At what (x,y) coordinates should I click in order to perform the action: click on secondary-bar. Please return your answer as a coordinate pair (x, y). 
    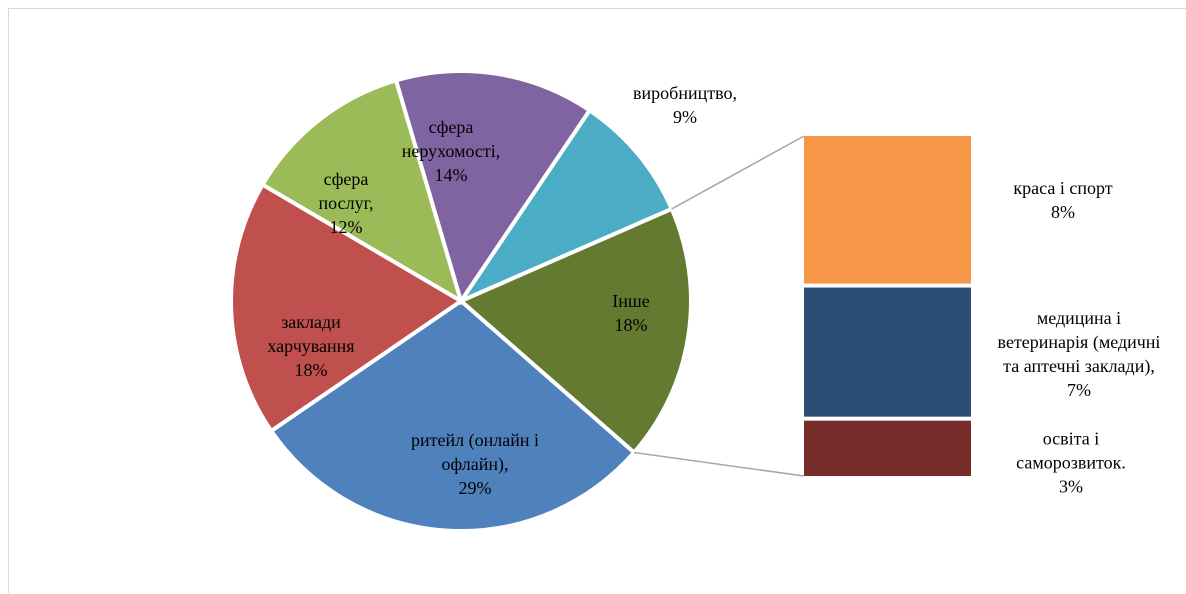
    Looking at the image, I should click on (887, 306).